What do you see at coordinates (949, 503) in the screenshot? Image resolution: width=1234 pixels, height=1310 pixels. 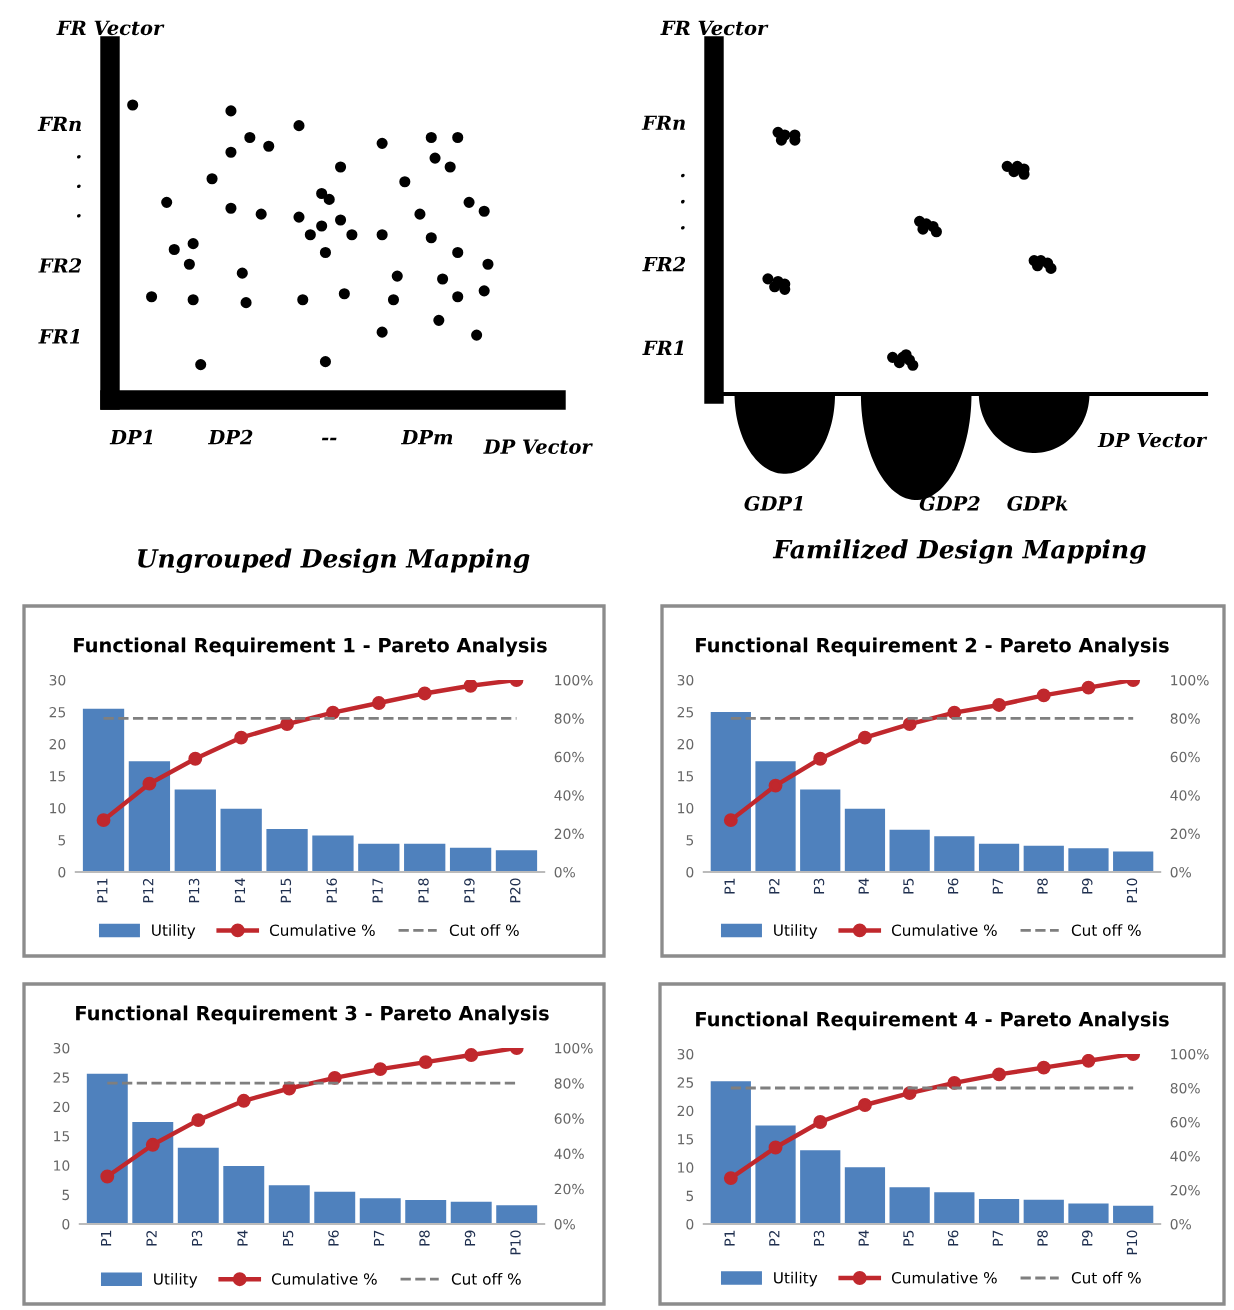 I see `text: GDP2` at bounding box center [949, 503].